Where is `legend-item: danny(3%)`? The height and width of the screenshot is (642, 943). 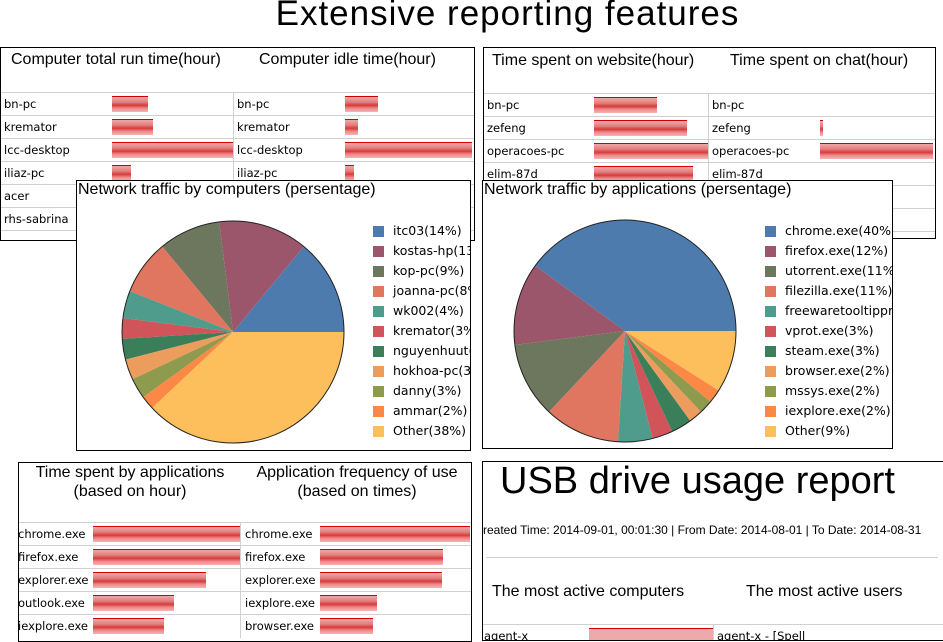 legend-item: danny(3%) is located at coordinates (421, 391).